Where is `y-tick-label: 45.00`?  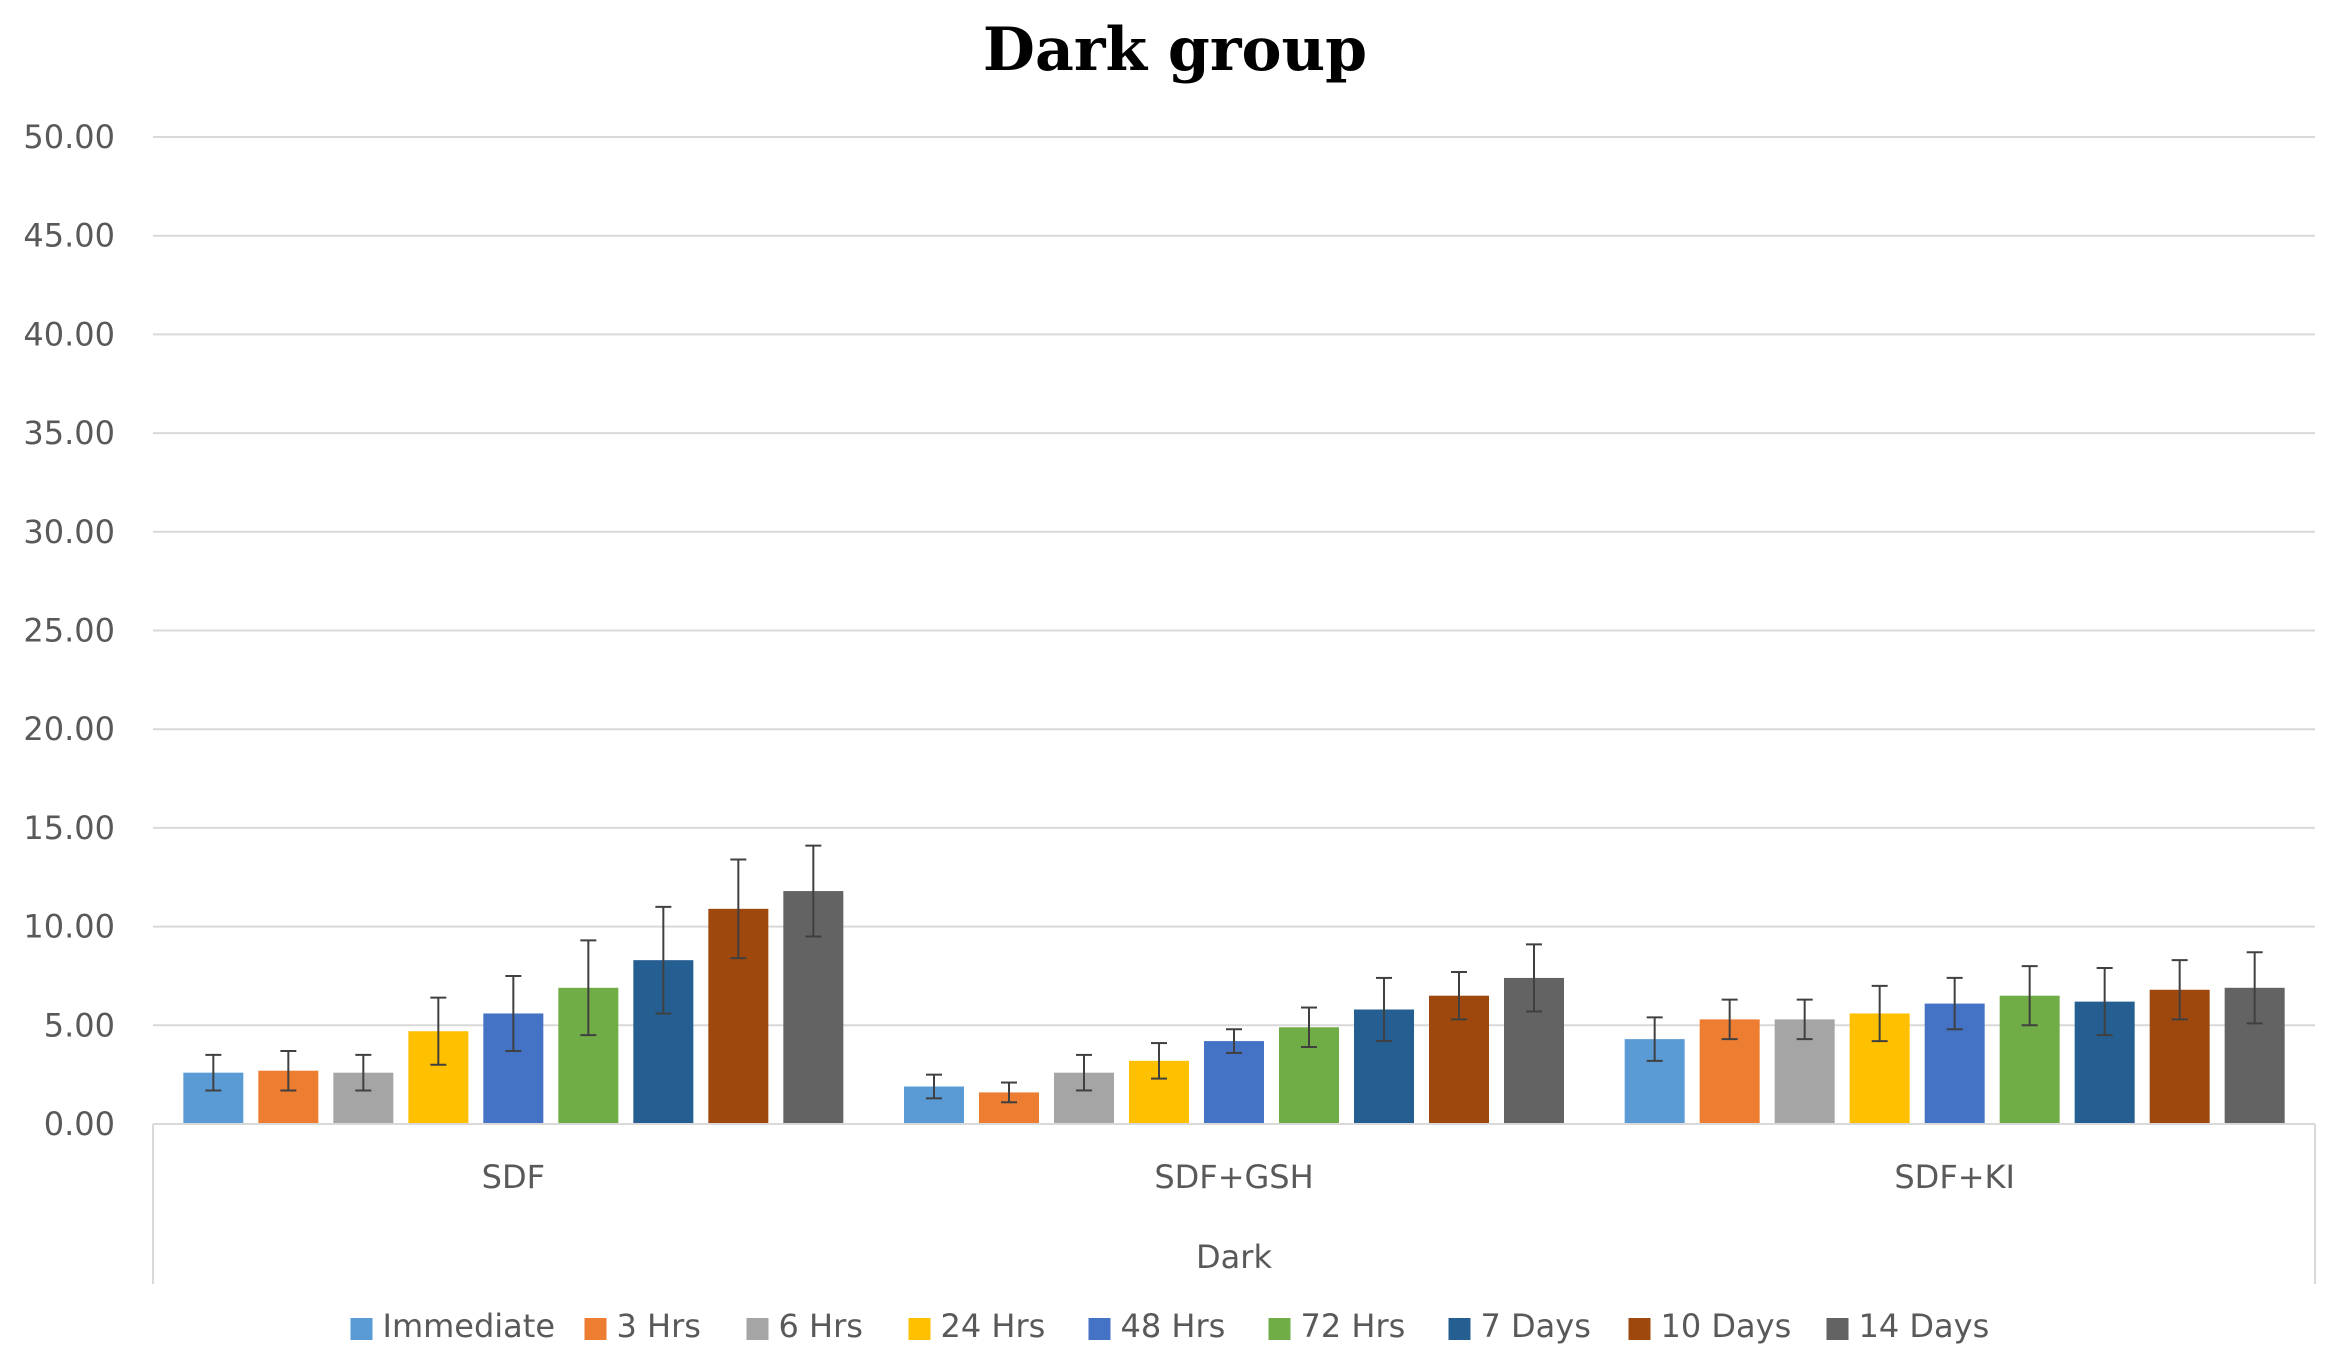 y-tick-label: 45.00 is located at coordinates (69, 236).